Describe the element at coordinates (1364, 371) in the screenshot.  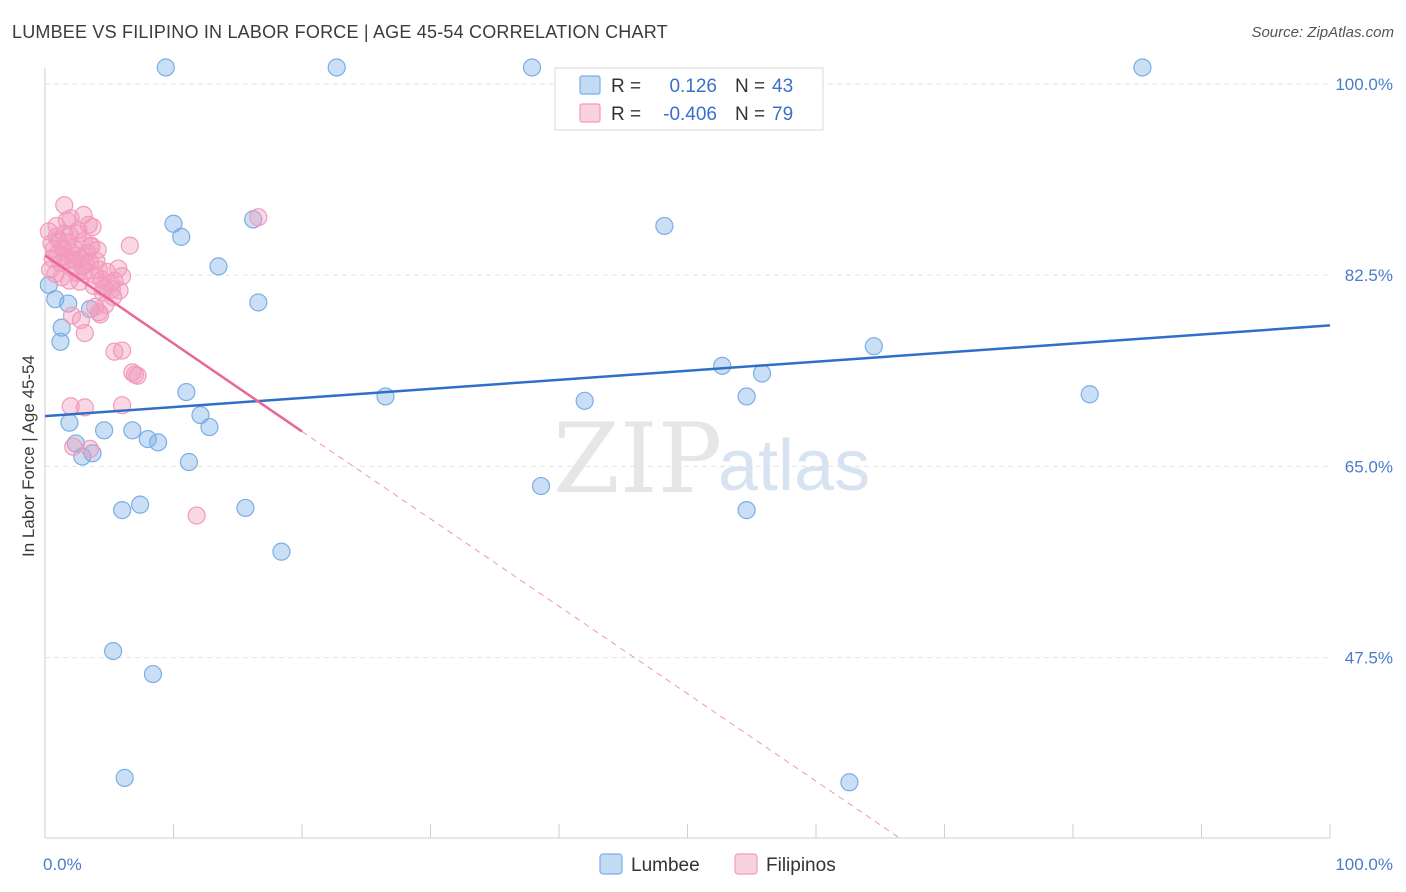
I see `y-tick-labels: 47.5% 65.0% 82.5% 100.0%` at that location.